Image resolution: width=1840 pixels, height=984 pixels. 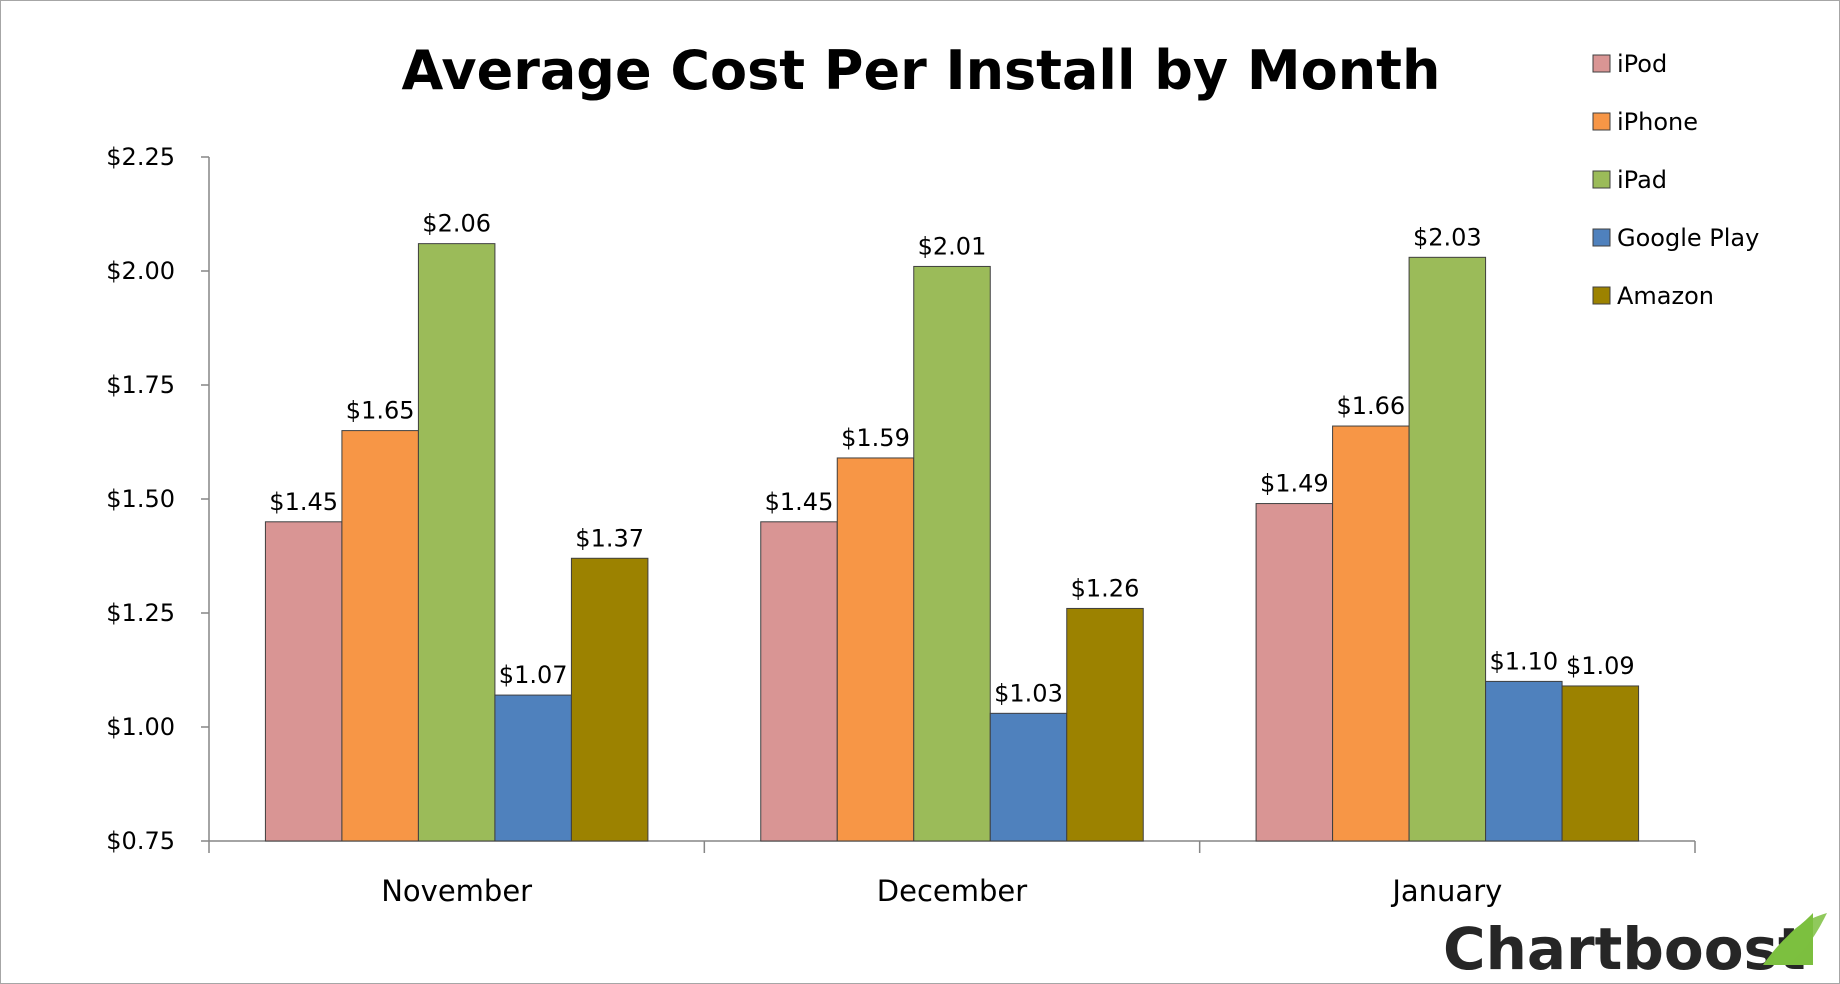 What do you see at coordinates (1294, 484) in the screenshot?
I see `data-label: $1.49` at bounding box center [1294, 484].